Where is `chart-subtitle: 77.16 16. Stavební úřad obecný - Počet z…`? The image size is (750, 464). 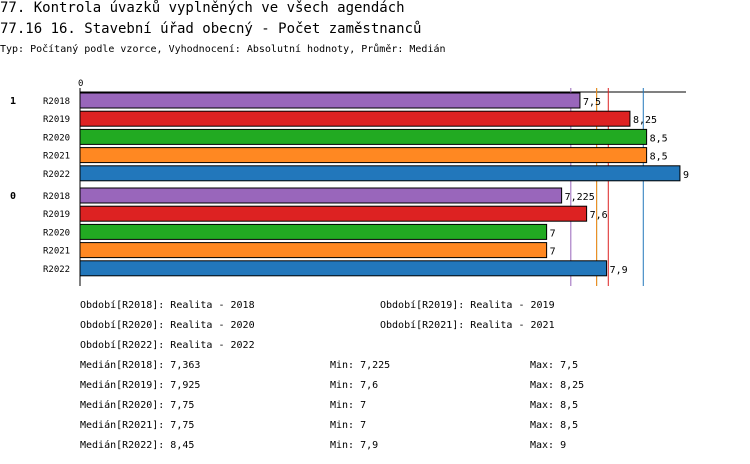
chart-subtitle: 77.16 16. Stavební úřad obecný - Počet z… is located at coordinates (211, 29).